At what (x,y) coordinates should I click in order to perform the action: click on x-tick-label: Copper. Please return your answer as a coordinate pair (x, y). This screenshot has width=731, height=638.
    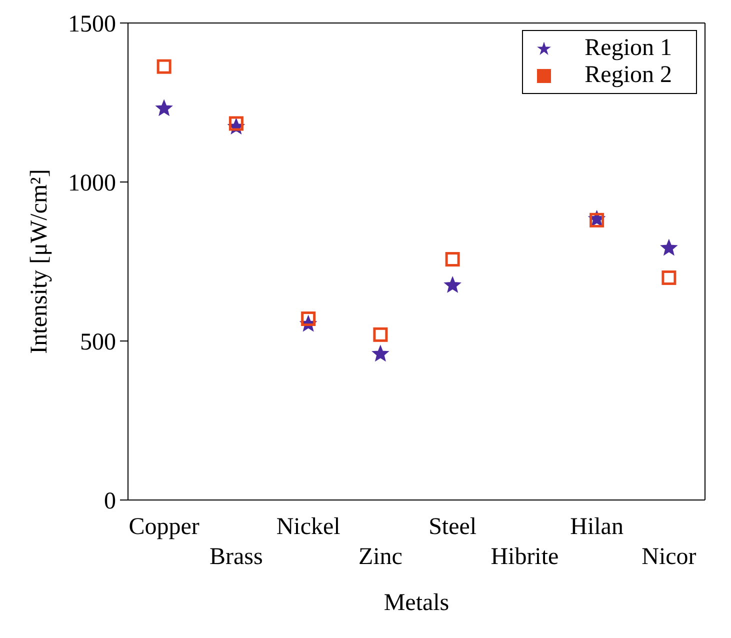
    Looking at the image, I should click on (164, 527).